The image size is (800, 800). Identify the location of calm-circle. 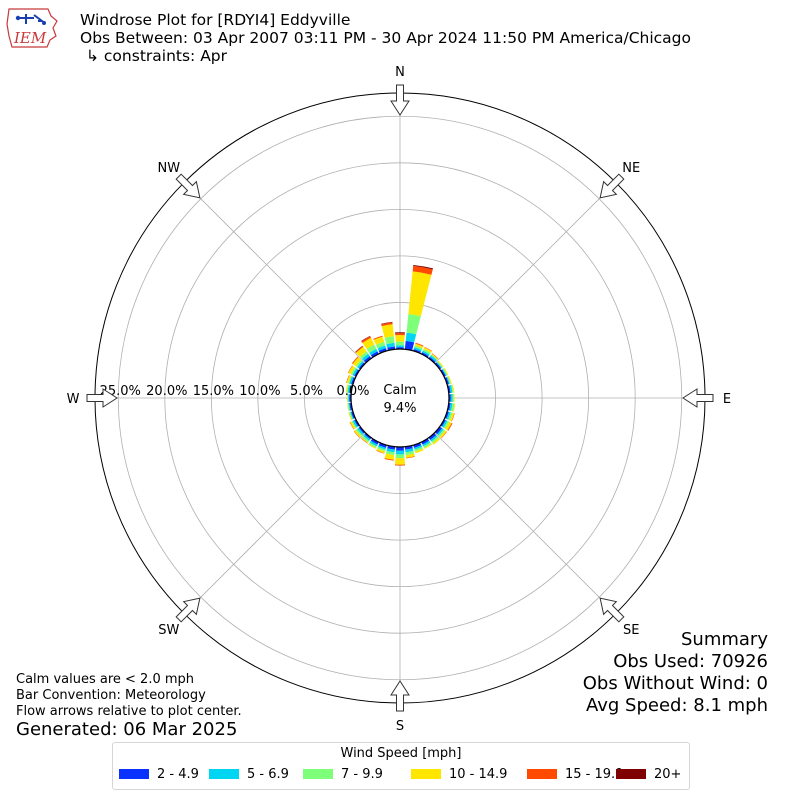
(400, 398).